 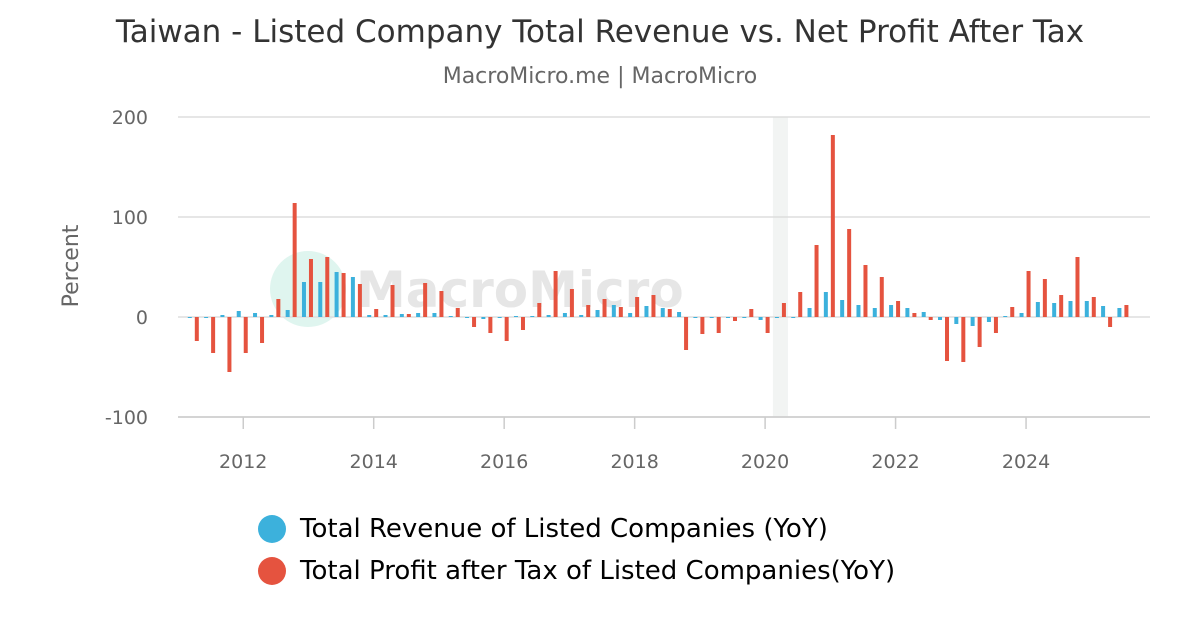 What do you see at coordinates (126, 418) in the screenshot?
I see `y-tick-label: -100` at bounding box center [126, 418].